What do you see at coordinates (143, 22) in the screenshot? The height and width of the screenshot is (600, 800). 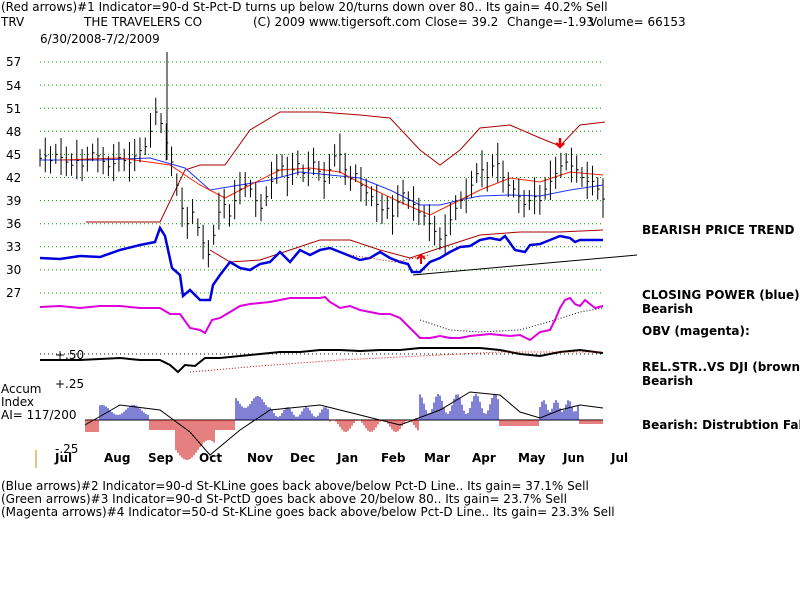 I see `company-name: THE TRAVELERS CO` at bounding box center [143, 22].